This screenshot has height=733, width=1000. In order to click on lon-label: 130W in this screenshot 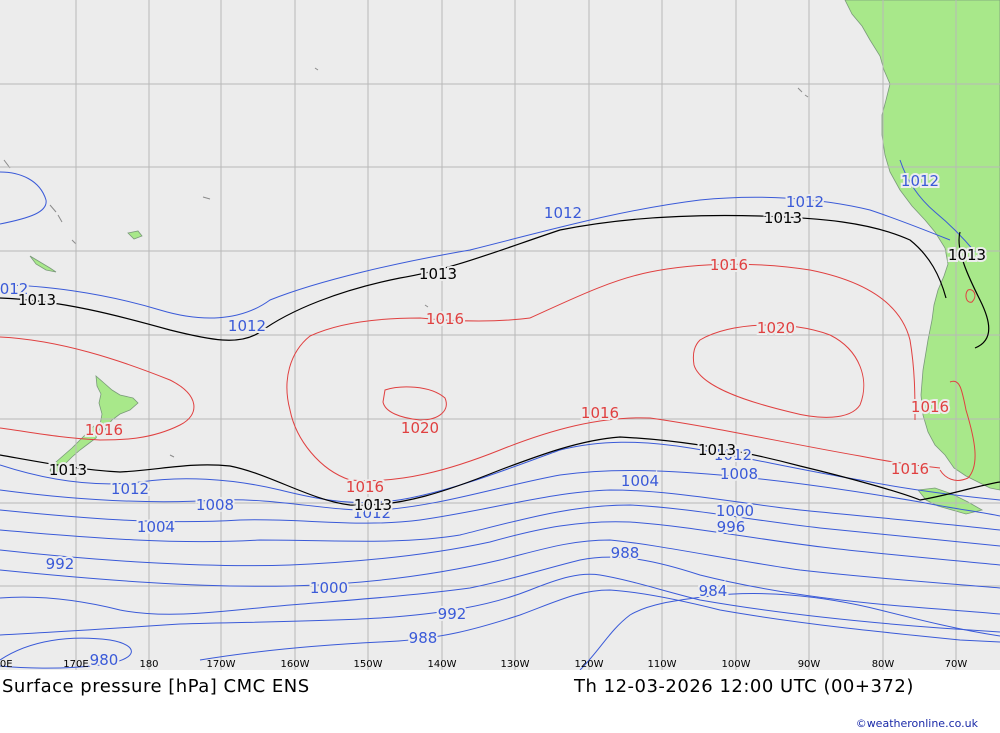, I will do `click(515, 664)`.